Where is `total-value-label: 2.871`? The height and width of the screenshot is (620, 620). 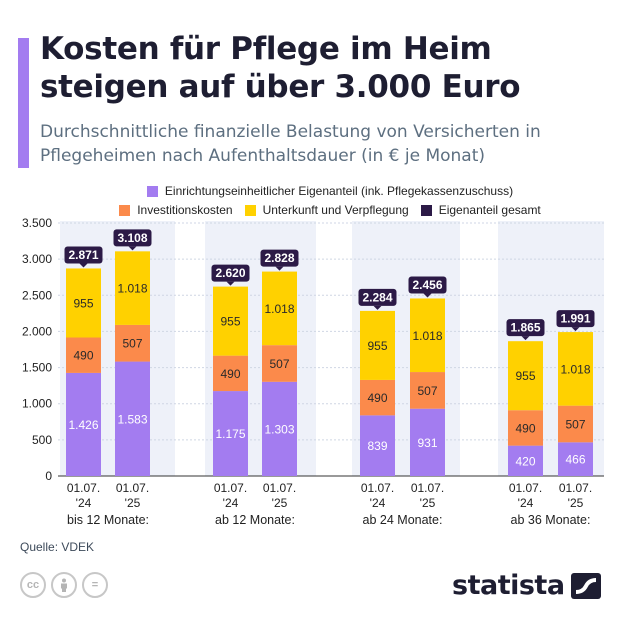 total-value-label: 2.871 is located at coordinates (83, 255).